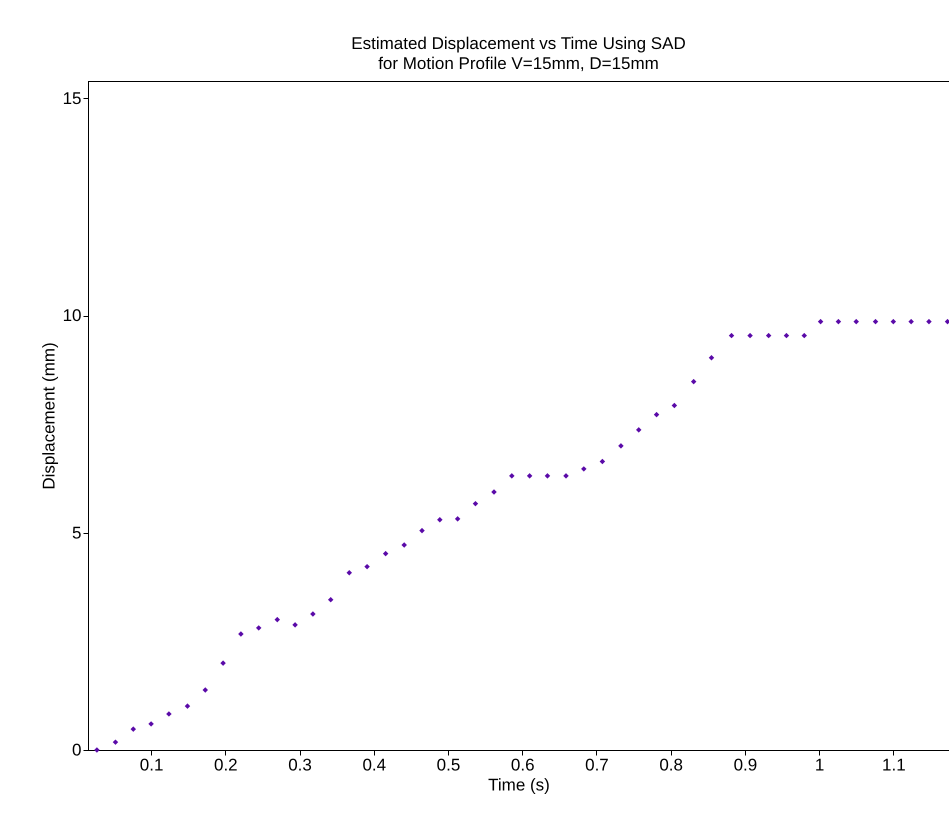 This screenshot has height=821, width=949. What do you see at coordinates (746, 765) in the screenshot?
I see `x-tick-label: 0.9` at bounding box center [746, 765].